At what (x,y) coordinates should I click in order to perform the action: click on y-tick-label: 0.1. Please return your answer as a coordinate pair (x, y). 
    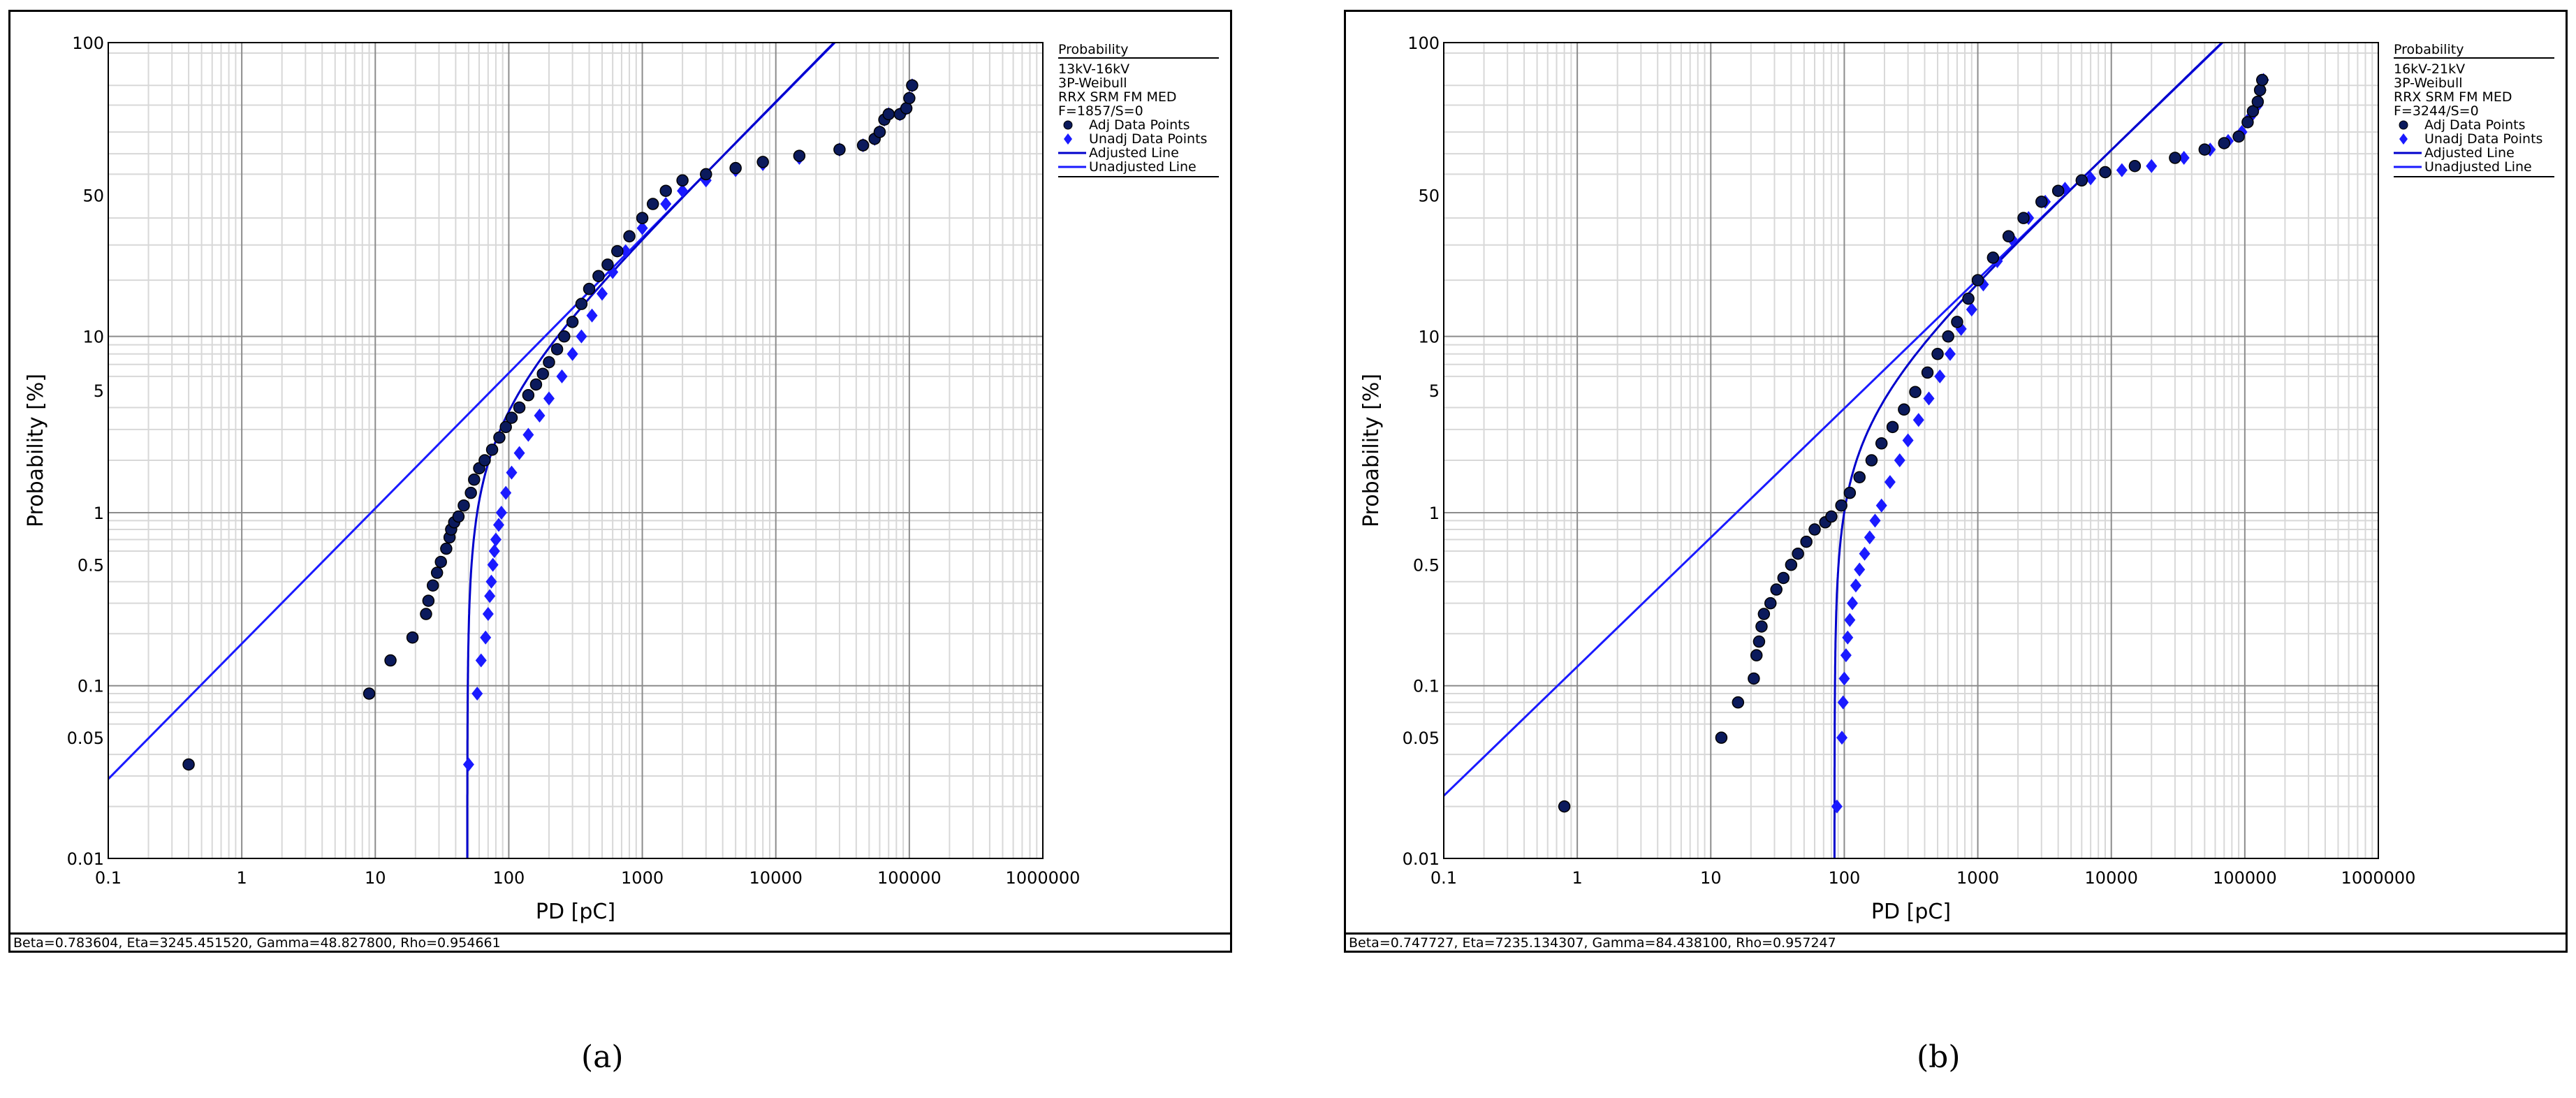
    Looking at the image, I should click on (1426, 686).